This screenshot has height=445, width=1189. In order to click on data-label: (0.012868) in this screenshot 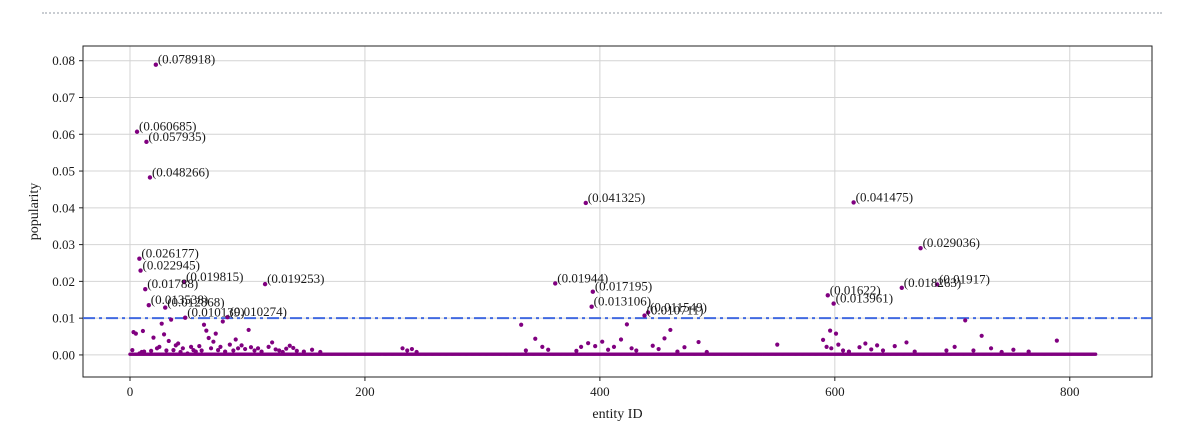, I will do `click(195, 302)`.